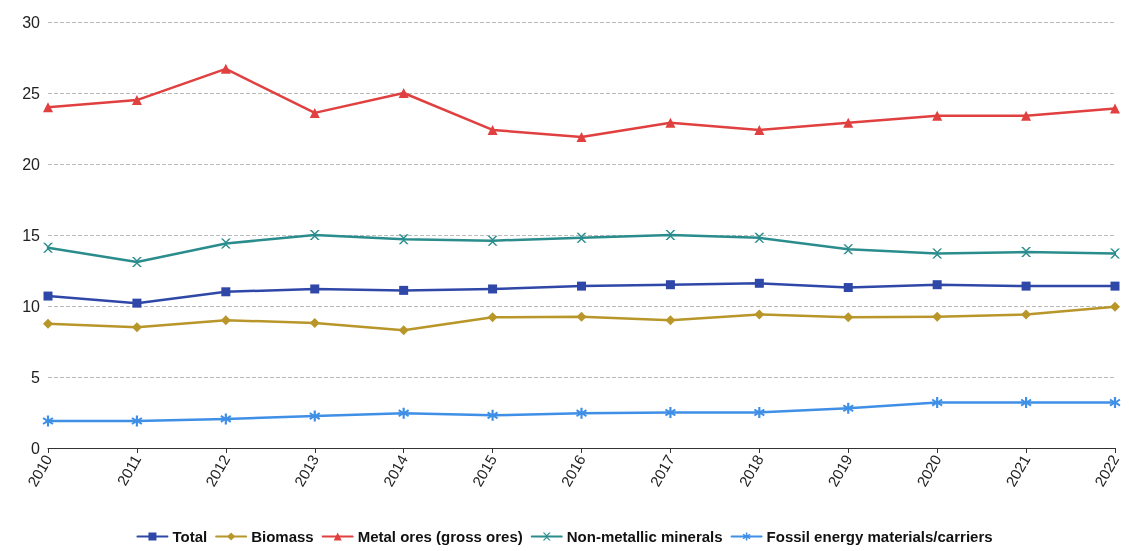  I want to click on y-tick-label: 0, so click(36, 448).